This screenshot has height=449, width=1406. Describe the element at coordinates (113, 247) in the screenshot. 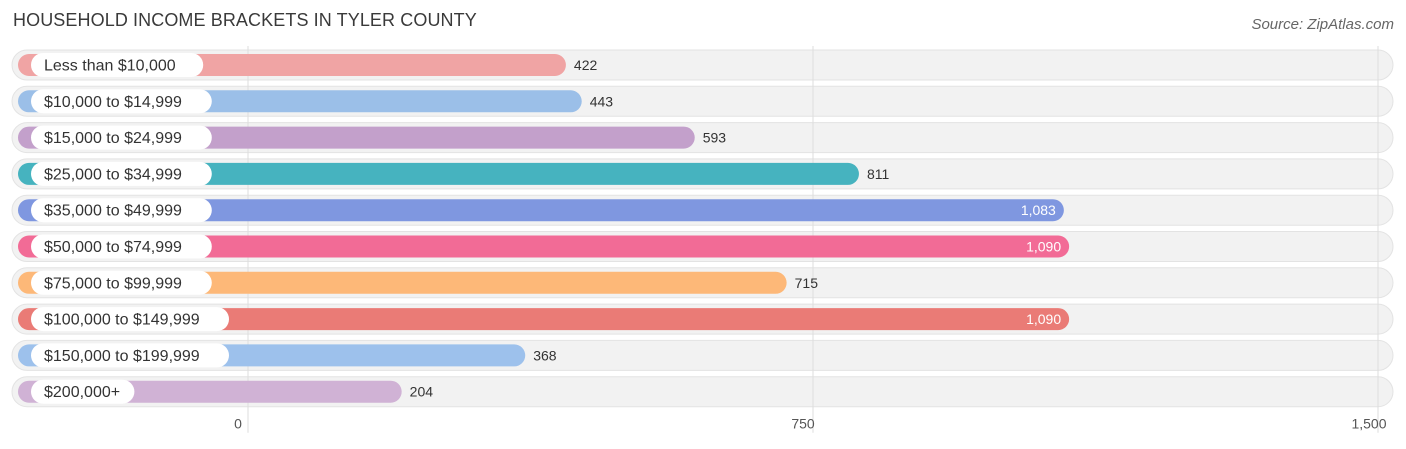

I see `category-label: $50,000 to $74,999` at that location.